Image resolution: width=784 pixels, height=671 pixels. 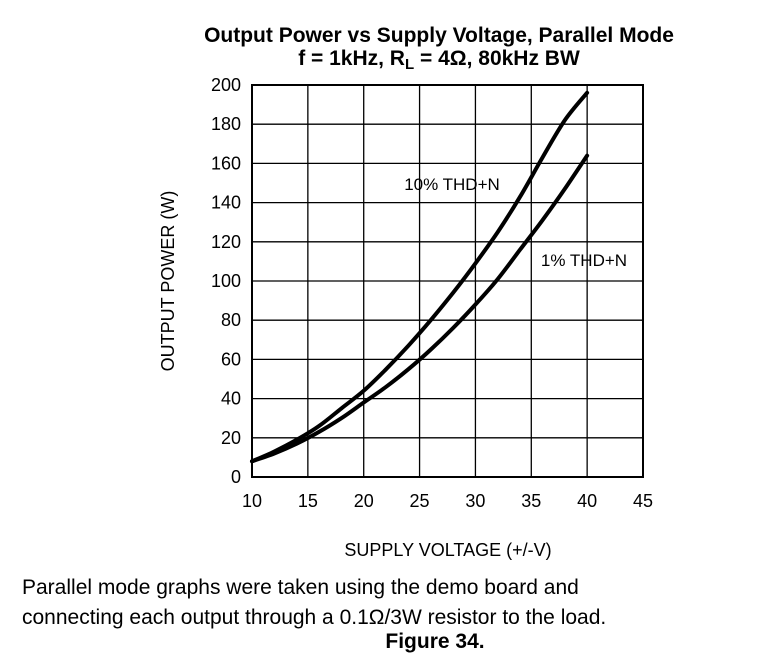 I want to click on series-label-1-thd: 1% THD+N, so click(x=584, y=260).